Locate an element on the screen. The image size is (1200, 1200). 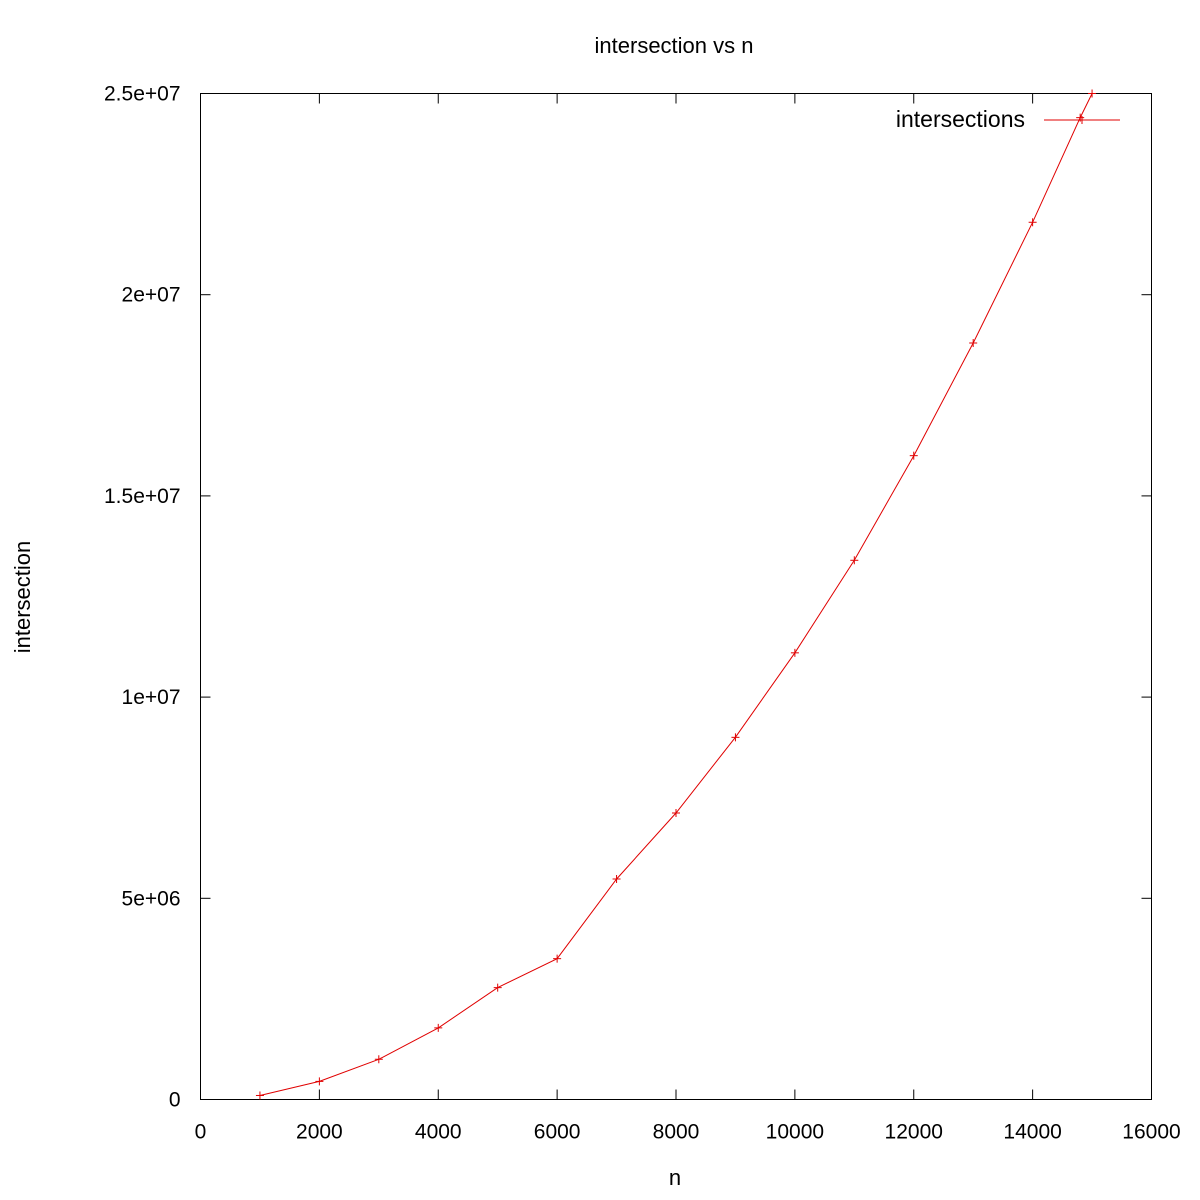
y-tick-label: 2e+07 is located at coordinates (151, 295).